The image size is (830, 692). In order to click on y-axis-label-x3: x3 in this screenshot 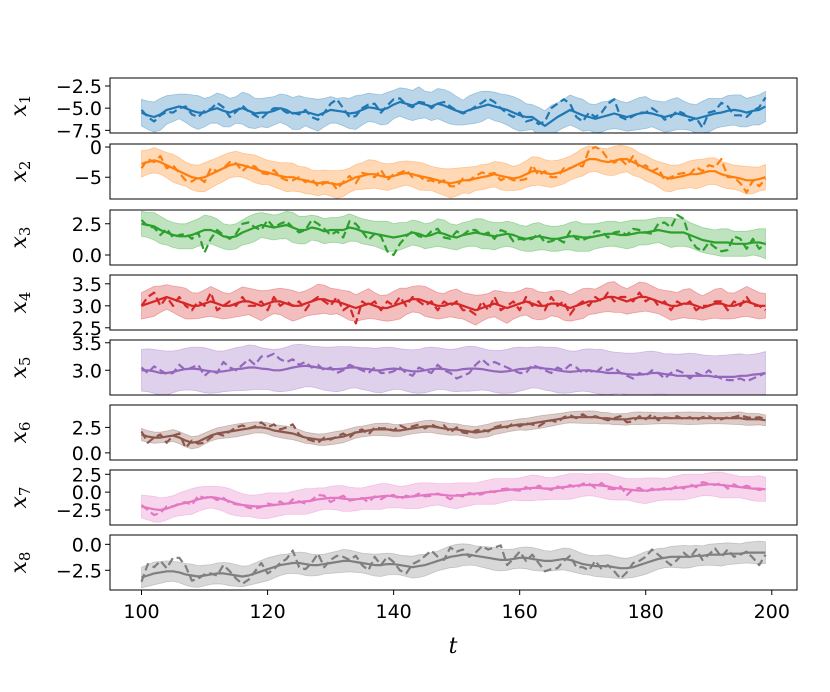, I will do `click(20, 238)`.